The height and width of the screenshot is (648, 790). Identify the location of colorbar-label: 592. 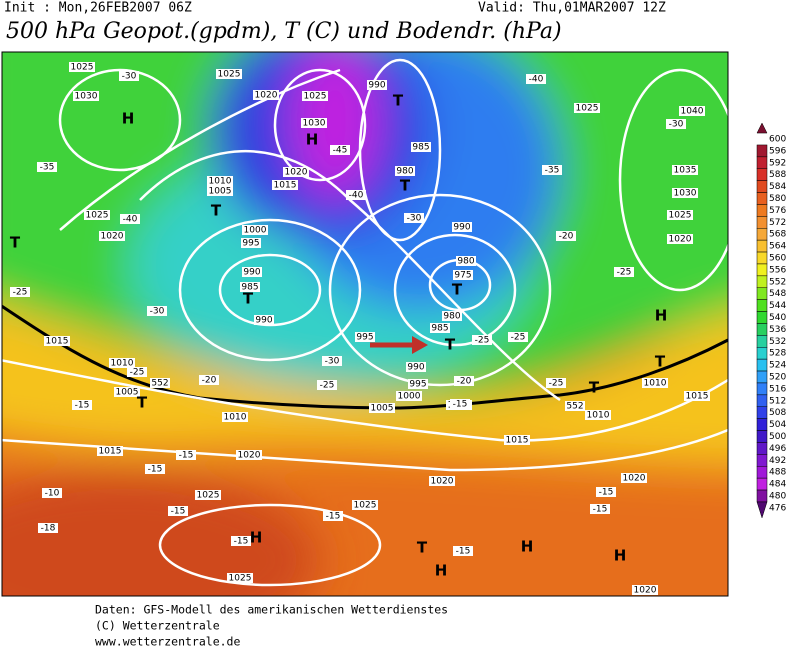
(777, 163).